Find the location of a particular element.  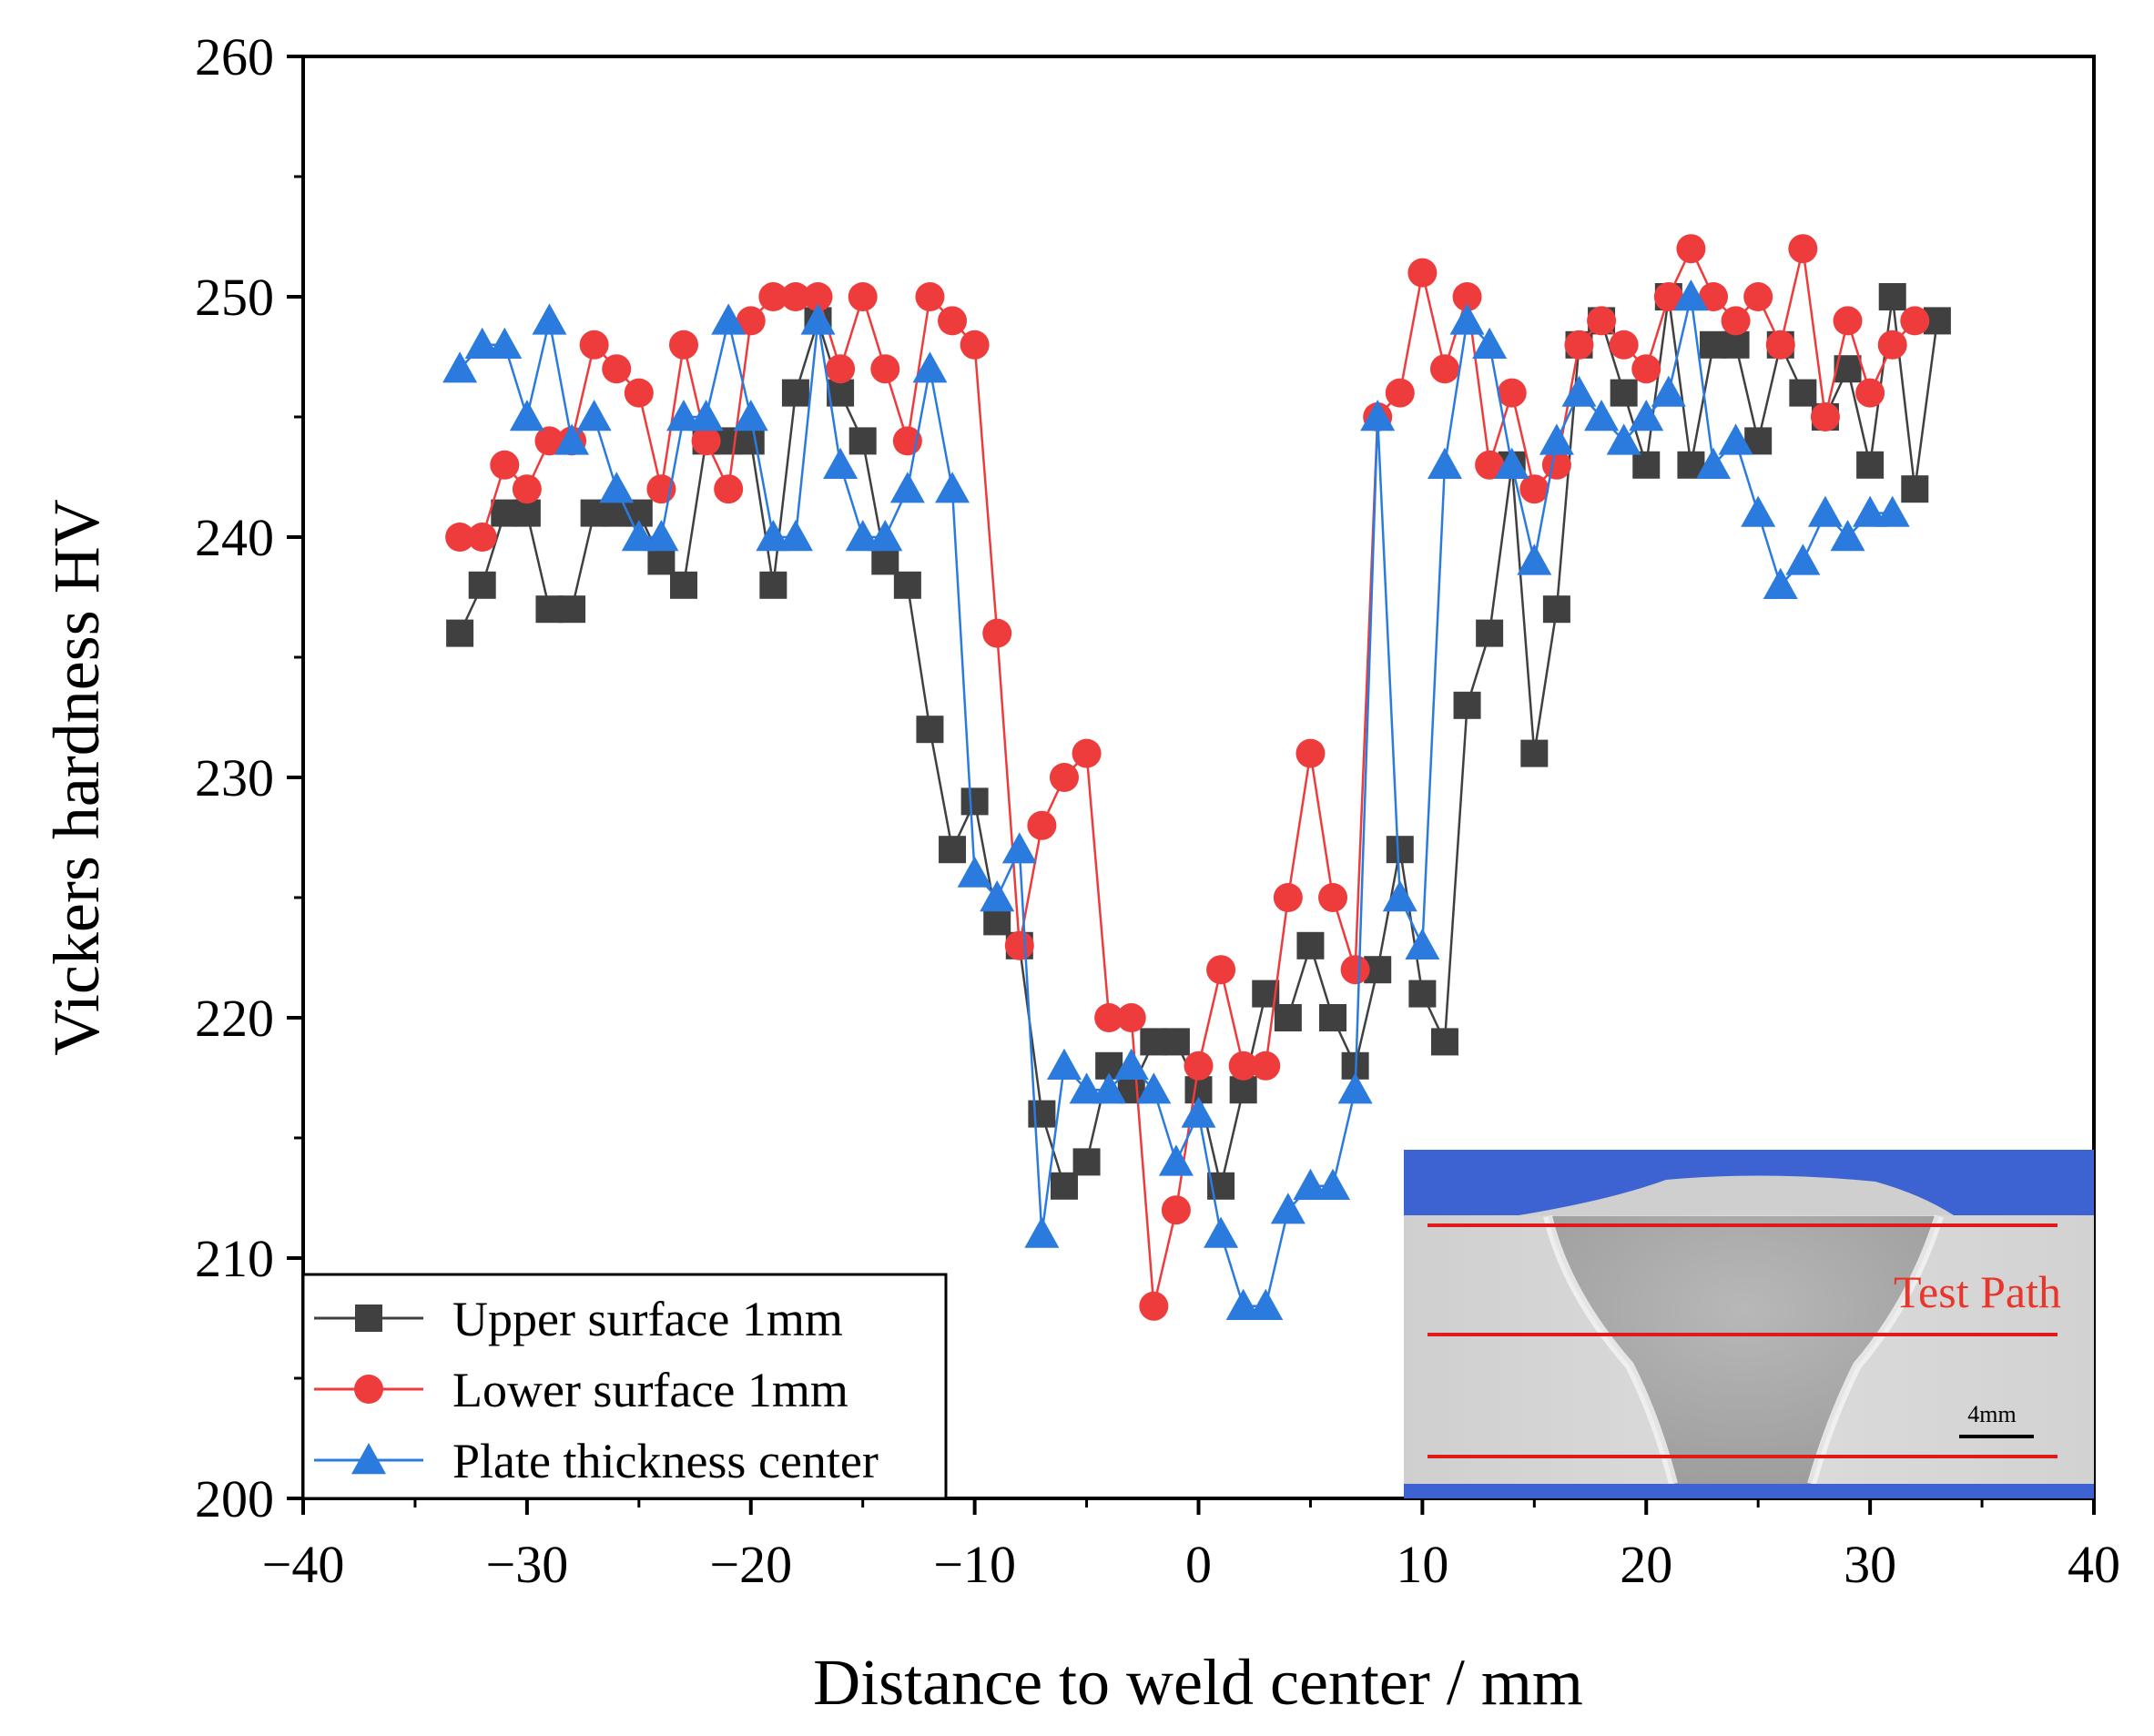

x-tick-label: 20 is located at coordinates (1646, 1565).